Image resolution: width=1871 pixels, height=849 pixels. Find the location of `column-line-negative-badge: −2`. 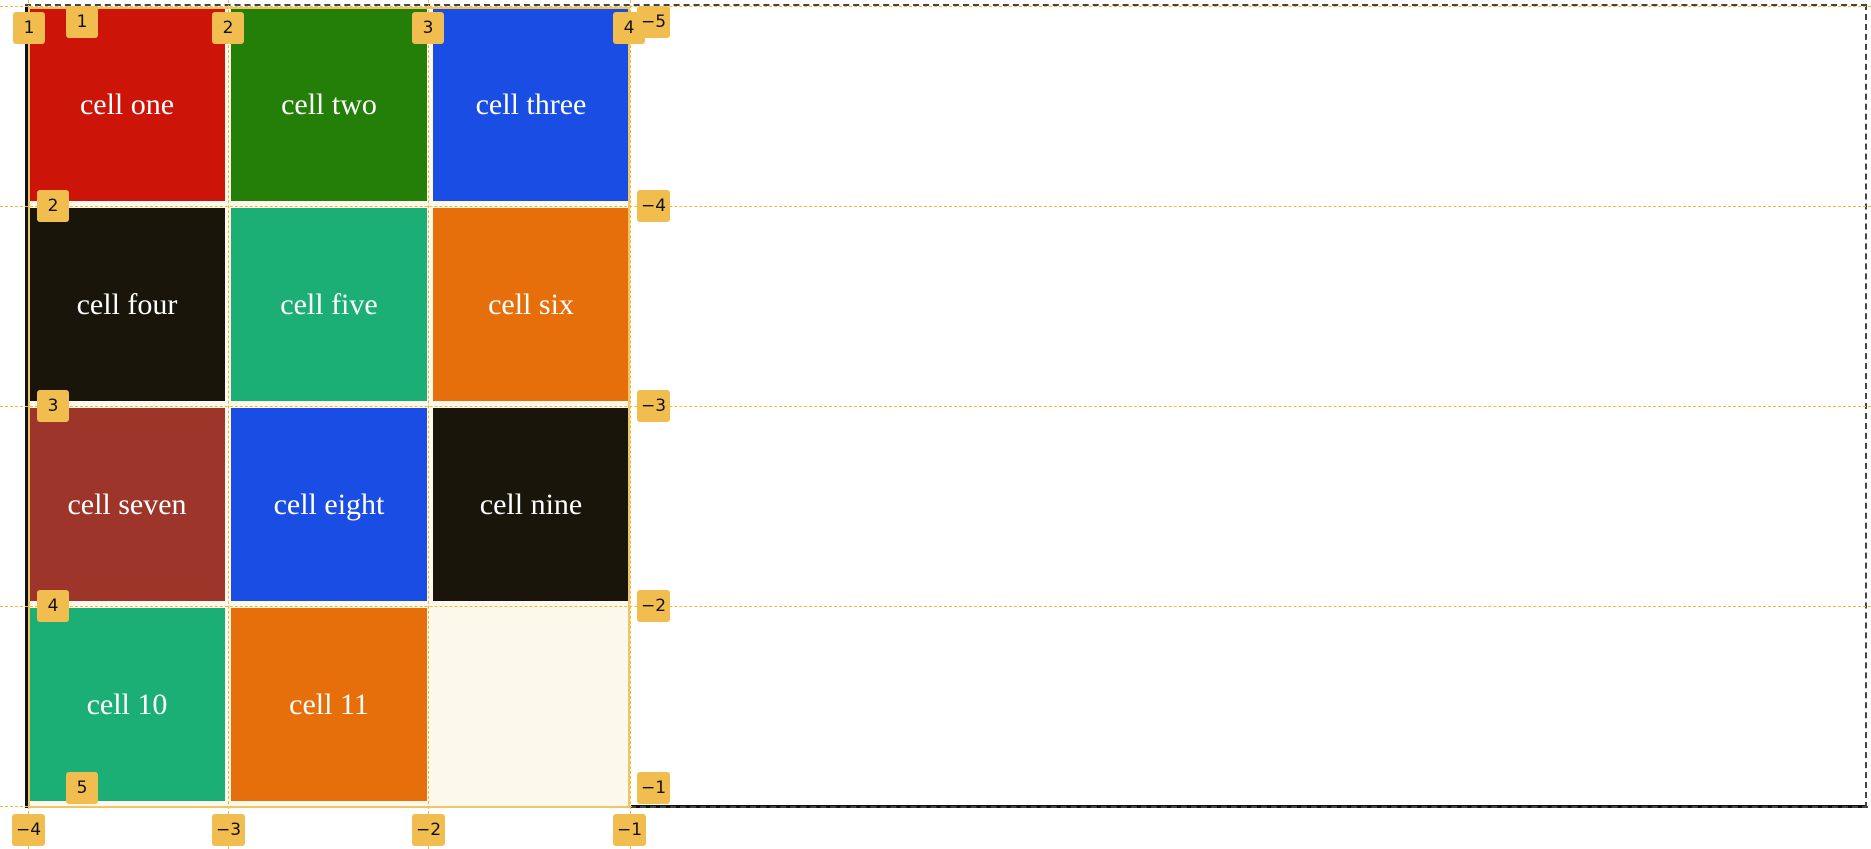

column-line-negative-badge: −2 is located at coordinates (429, 830).